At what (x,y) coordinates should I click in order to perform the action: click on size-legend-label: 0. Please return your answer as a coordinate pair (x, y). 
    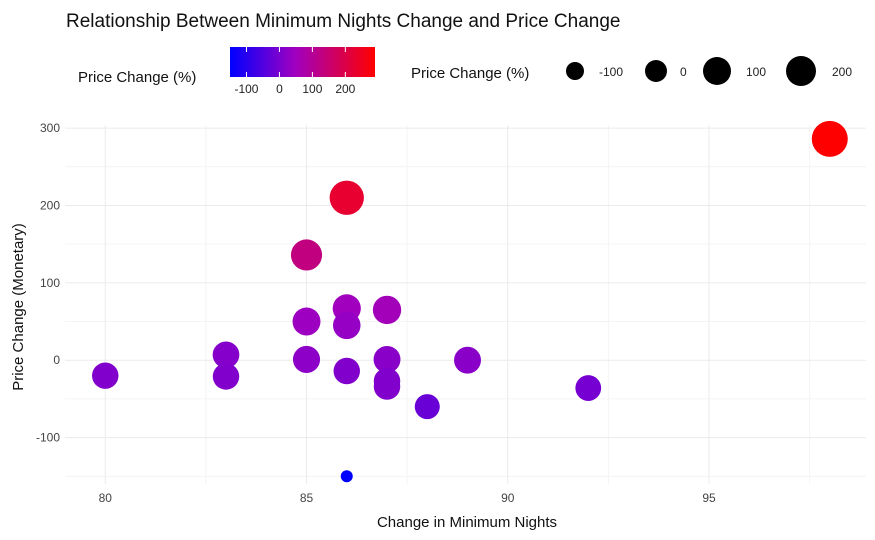
    Looking at the image, I should click on (683, 72).